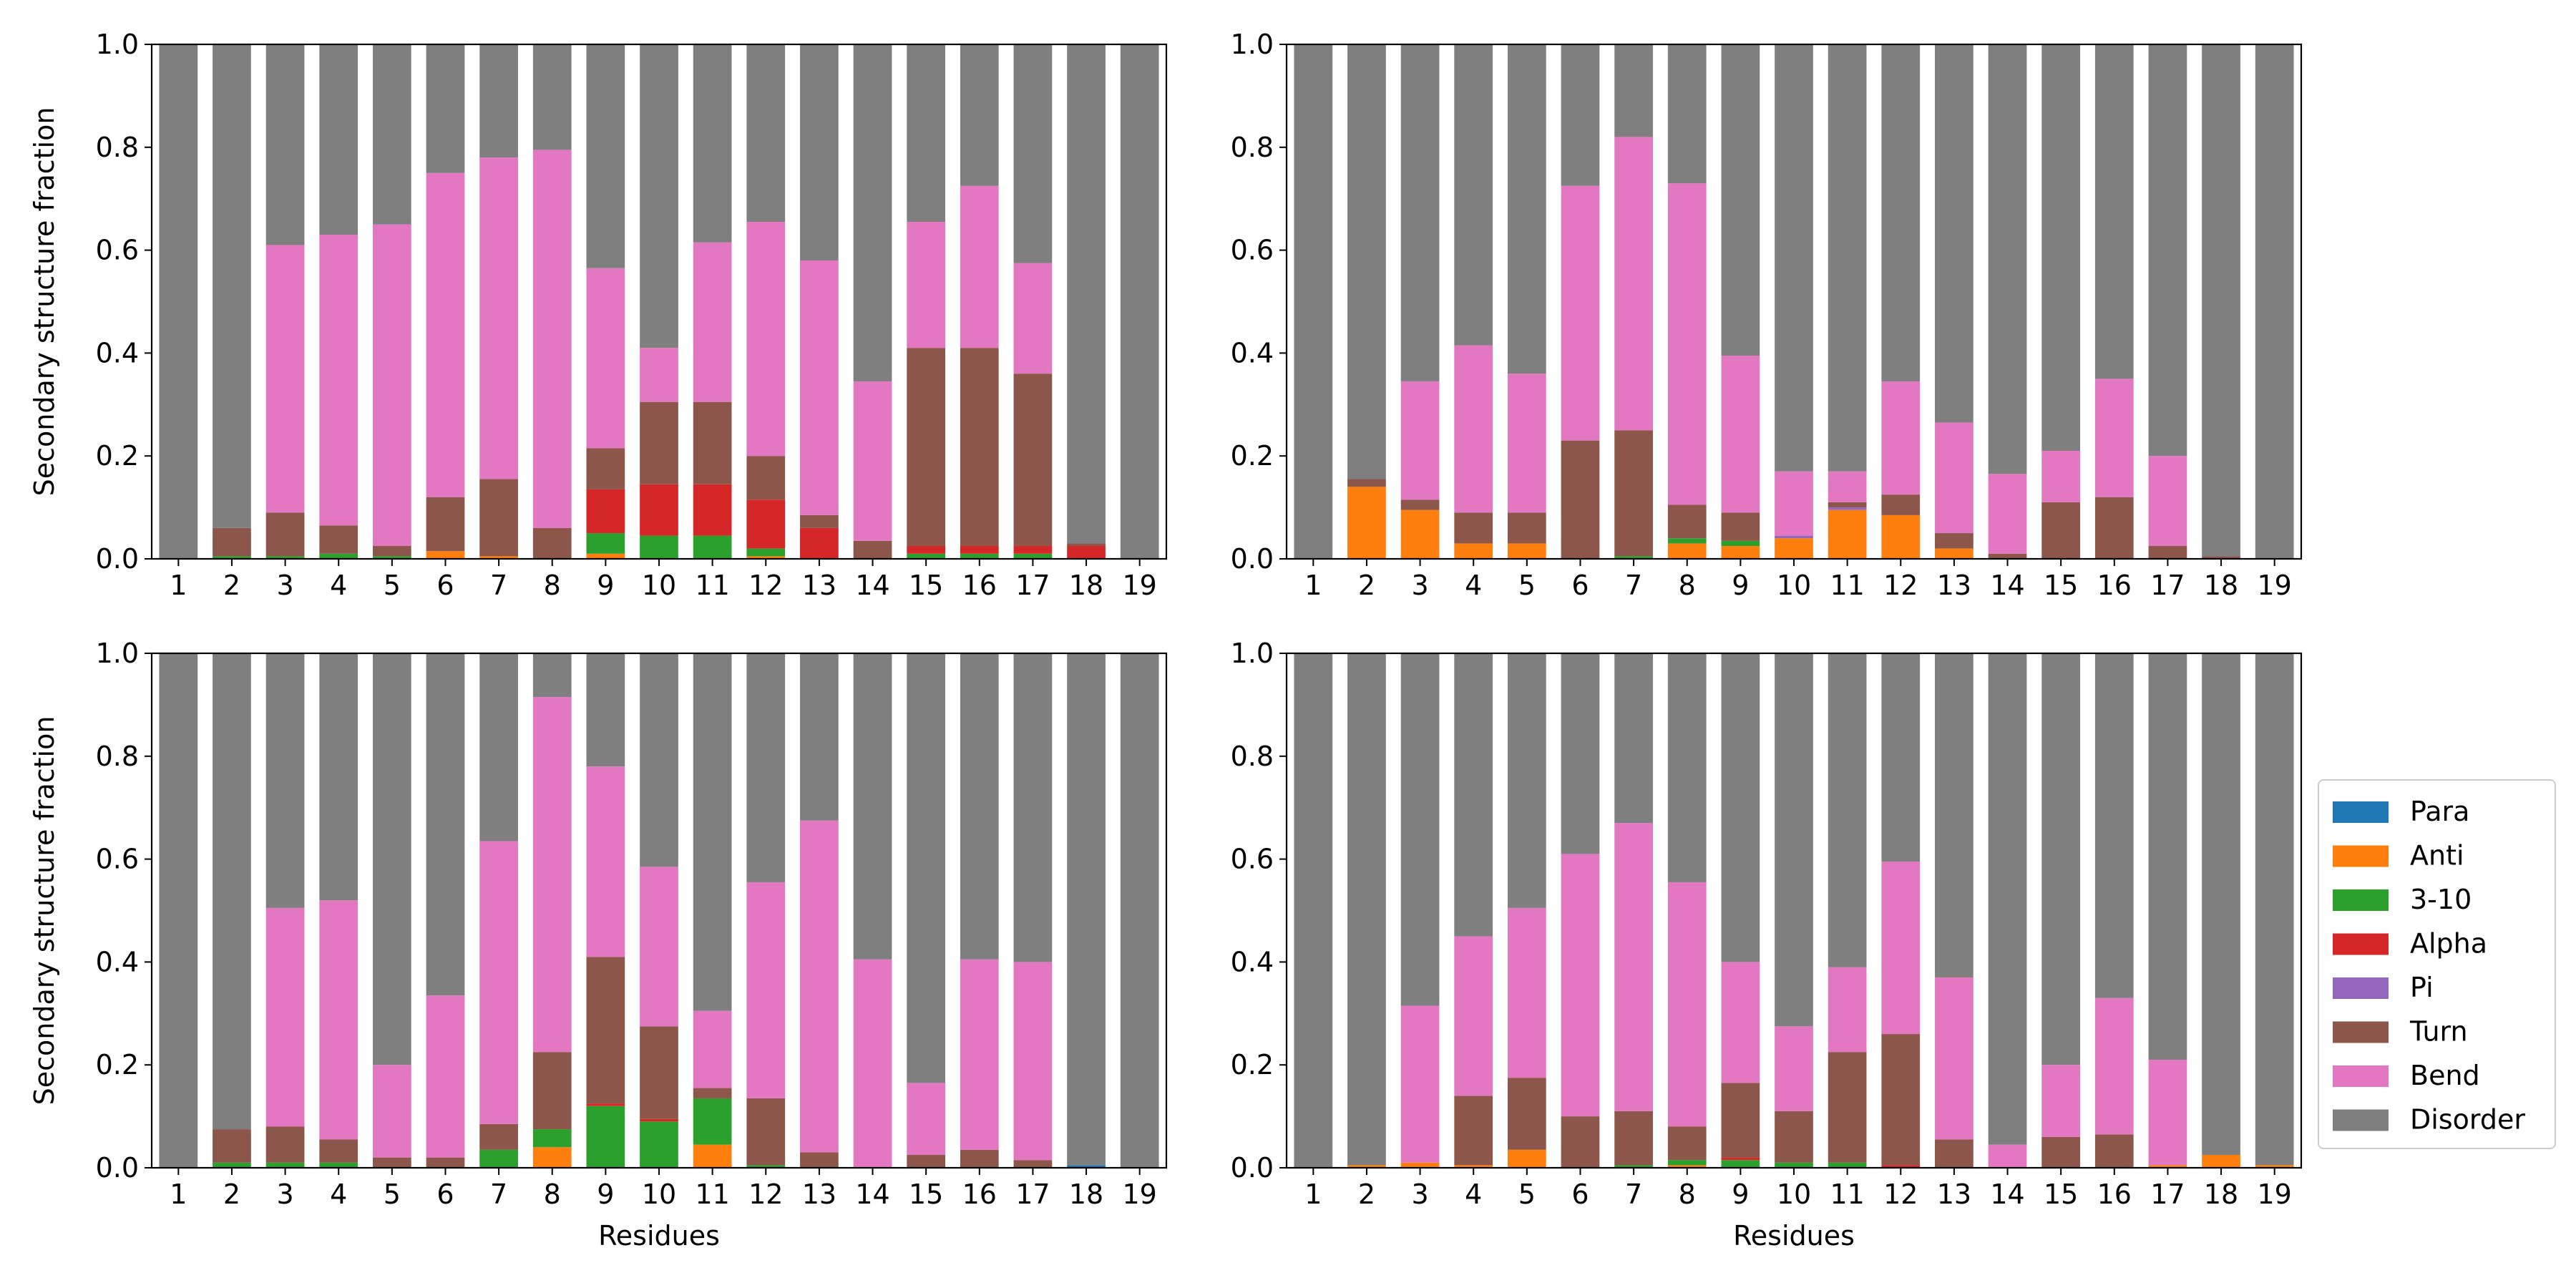 This screenshot has width=2576, height=1288. I want to click on x-tick-label: 5, so click(392, 585).